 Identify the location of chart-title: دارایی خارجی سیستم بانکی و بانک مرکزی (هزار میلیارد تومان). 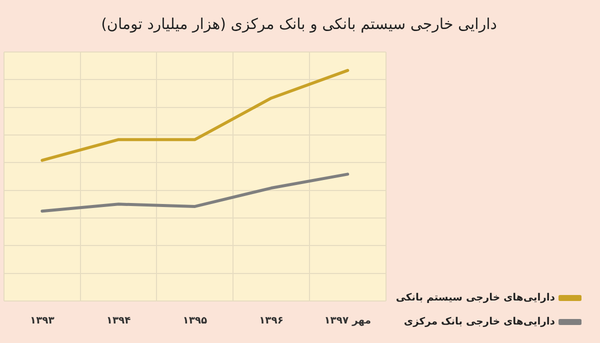
(299, 23).